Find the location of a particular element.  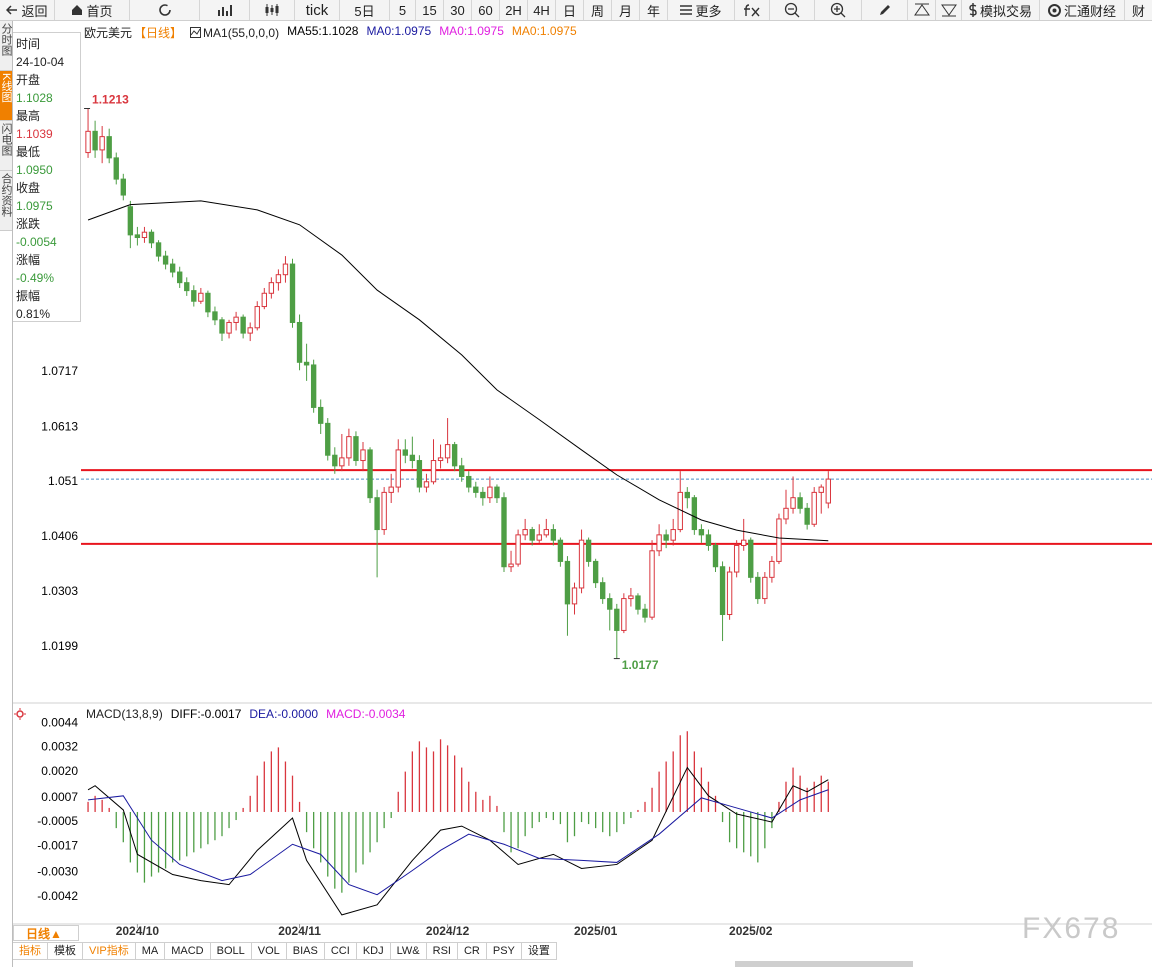

period-button: 日线▲ is located at coordinates (46, 933).